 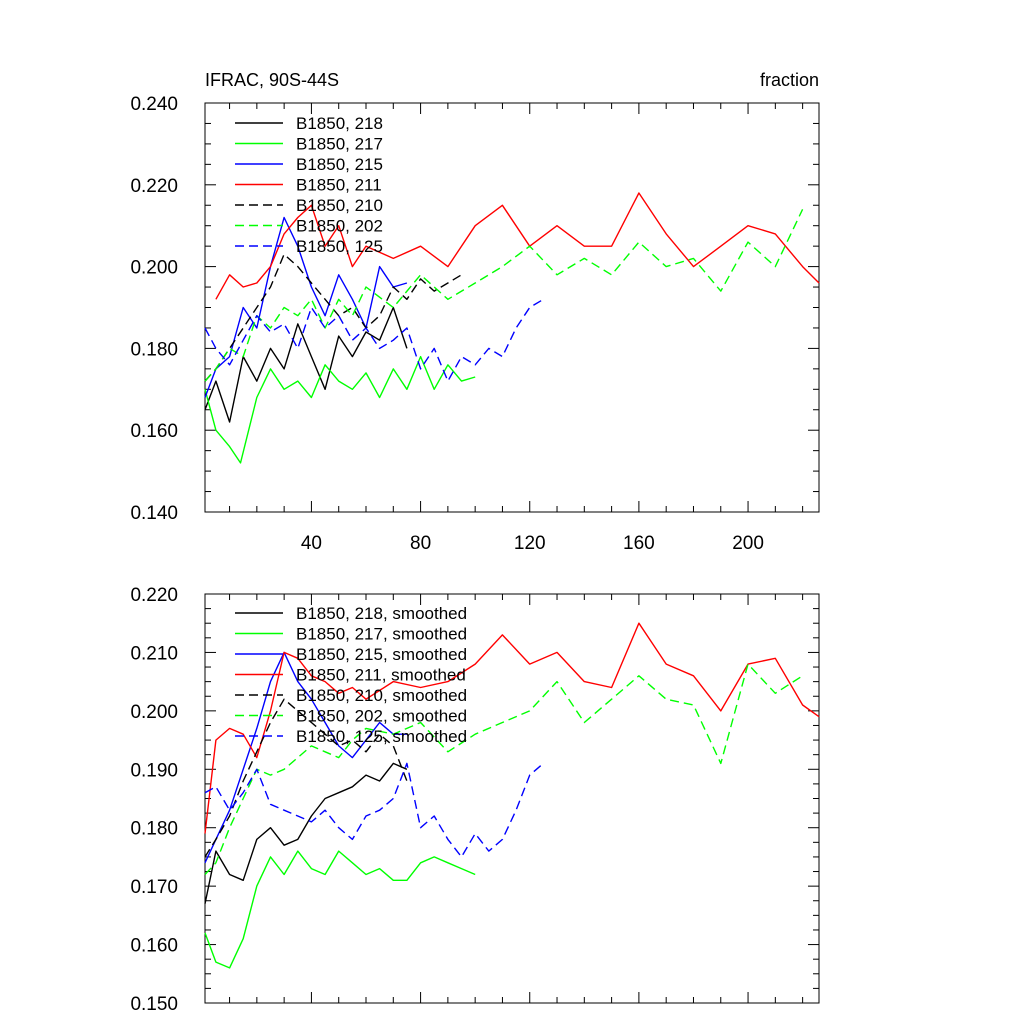 I want to click on y-tick-label: 0.240, so click(x=154, y=104).